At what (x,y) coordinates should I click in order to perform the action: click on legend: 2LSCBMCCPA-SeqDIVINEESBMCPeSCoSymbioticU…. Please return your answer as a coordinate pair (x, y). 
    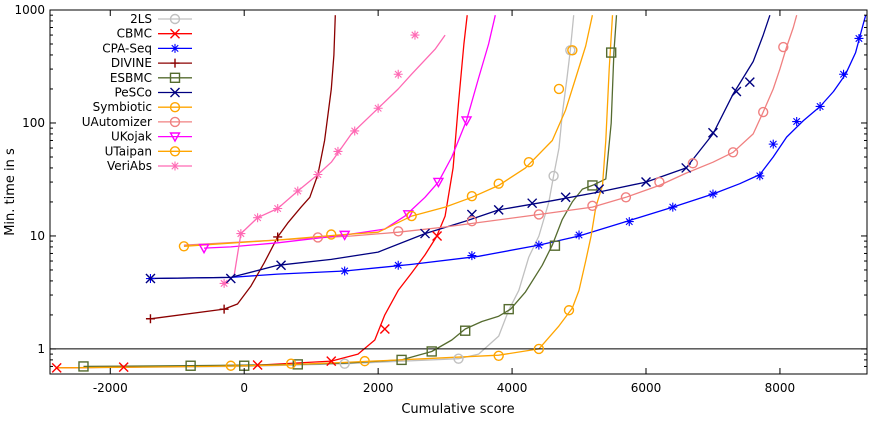
    Looking at the image, I should click on (137, 92).